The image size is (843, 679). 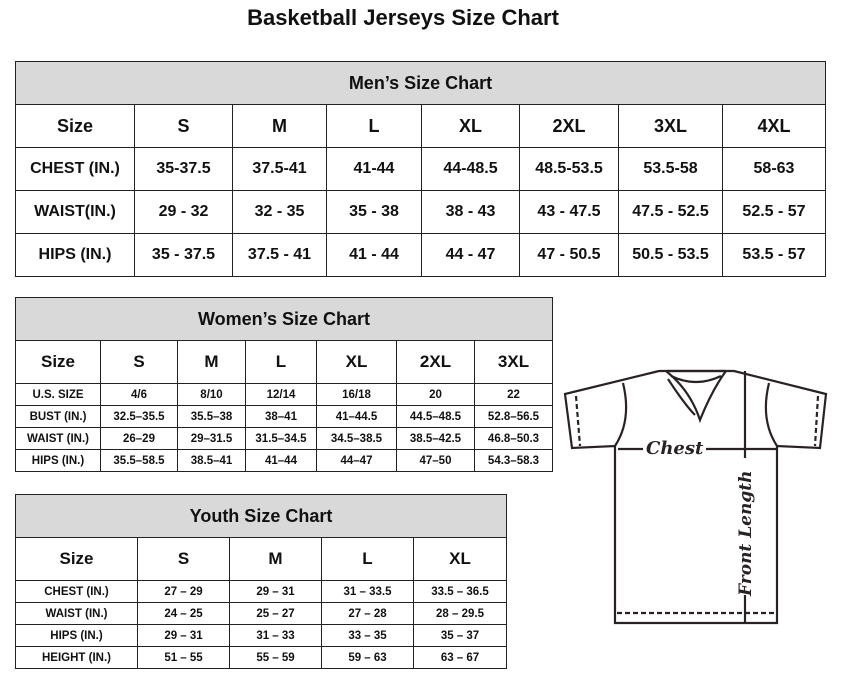 I want to click on table-cell: 35 - 38, so click(x=374, y=212).